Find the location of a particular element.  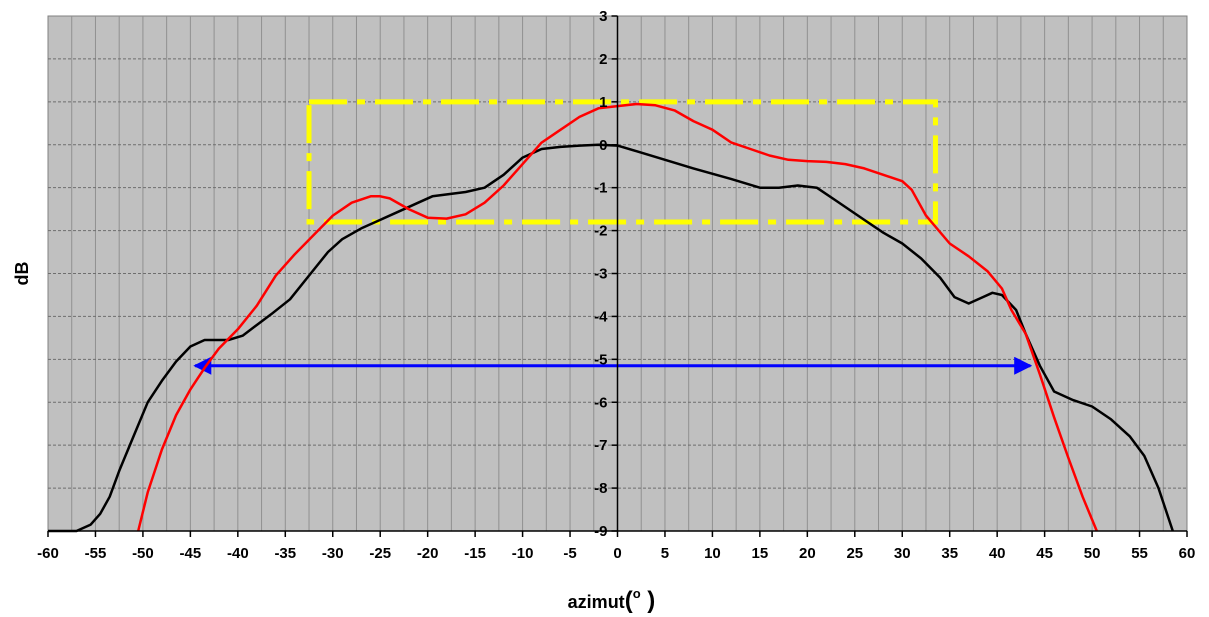

x-tick-label: -15 is located at coordinates (475, 553).